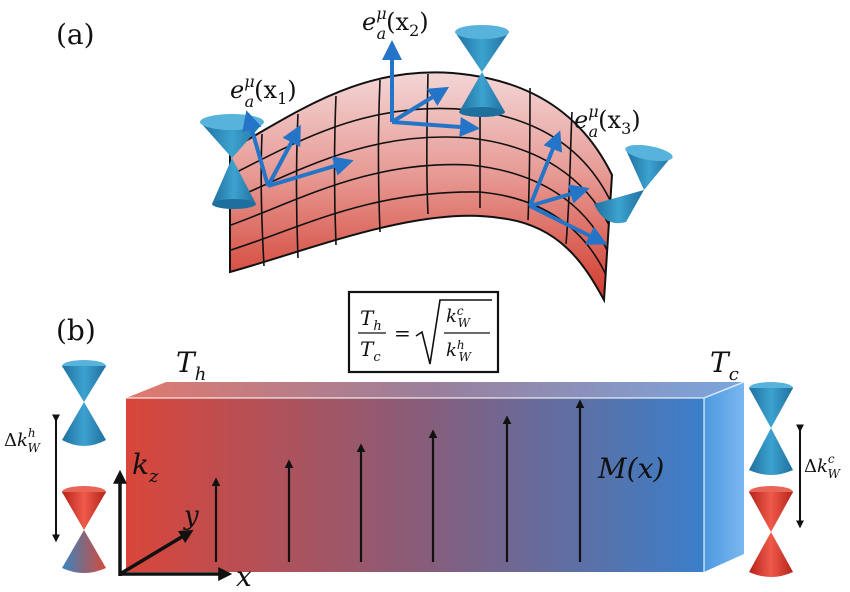 This screenshot has width=850, height=592. Describe the element at coordinates (84, 466) in the screenshot. I see `hot-side-cones` at that location.